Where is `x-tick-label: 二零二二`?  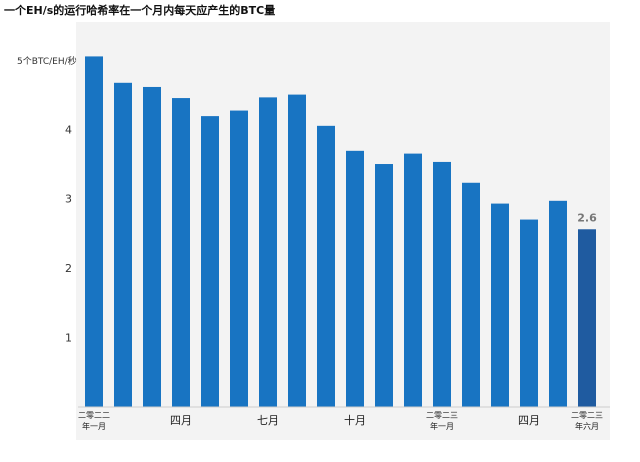 x-tick-label: 二零二二 is located at coordinates (94, 415).